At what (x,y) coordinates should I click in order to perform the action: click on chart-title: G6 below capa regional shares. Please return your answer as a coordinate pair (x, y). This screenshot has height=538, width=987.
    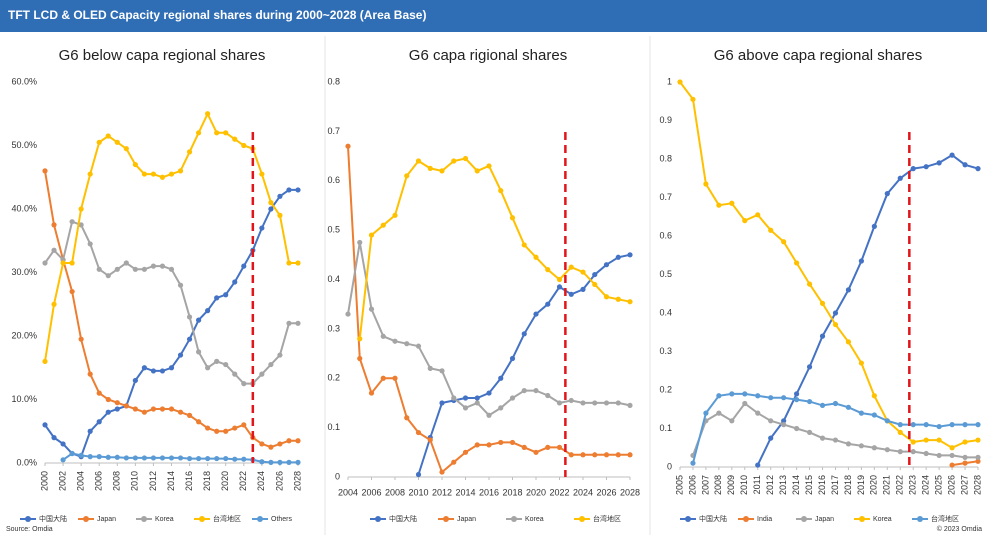
    Looking at the image, I should click on (162, 55).